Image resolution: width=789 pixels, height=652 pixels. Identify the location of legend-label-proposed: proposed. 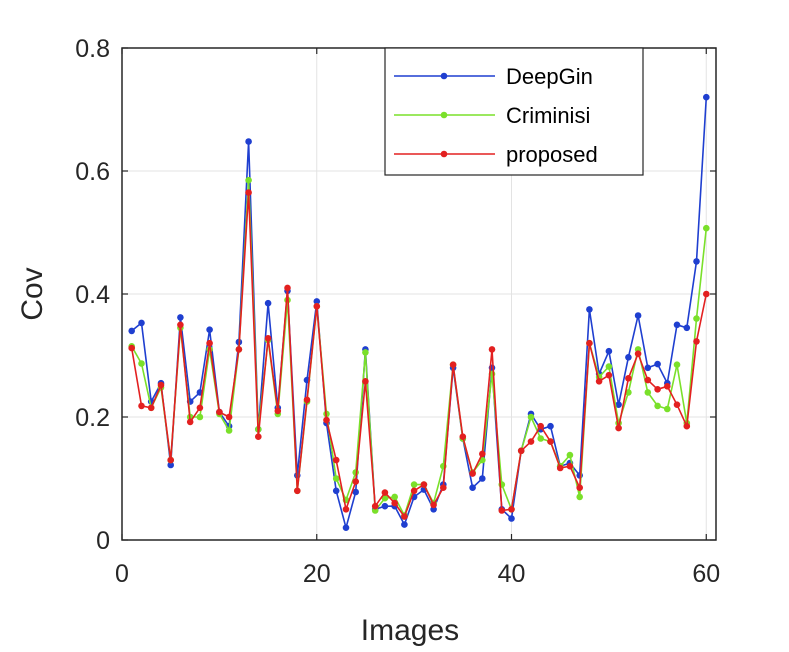
(552, 154).